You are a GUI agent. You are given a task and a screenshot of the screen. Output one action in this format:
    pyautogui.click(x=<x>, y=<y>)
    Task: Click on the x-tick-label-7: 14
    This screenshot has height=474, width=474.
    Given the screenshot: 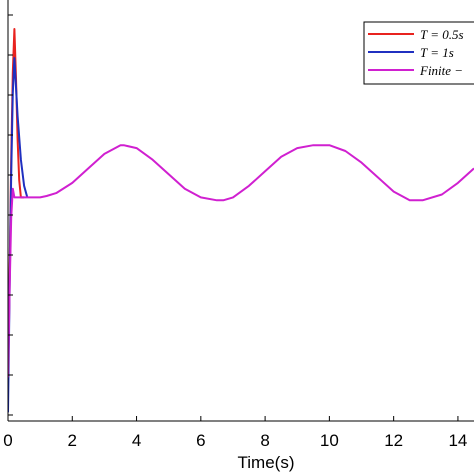 What is the action you would take?
    pyautogui.click(x=457, y=440)
    